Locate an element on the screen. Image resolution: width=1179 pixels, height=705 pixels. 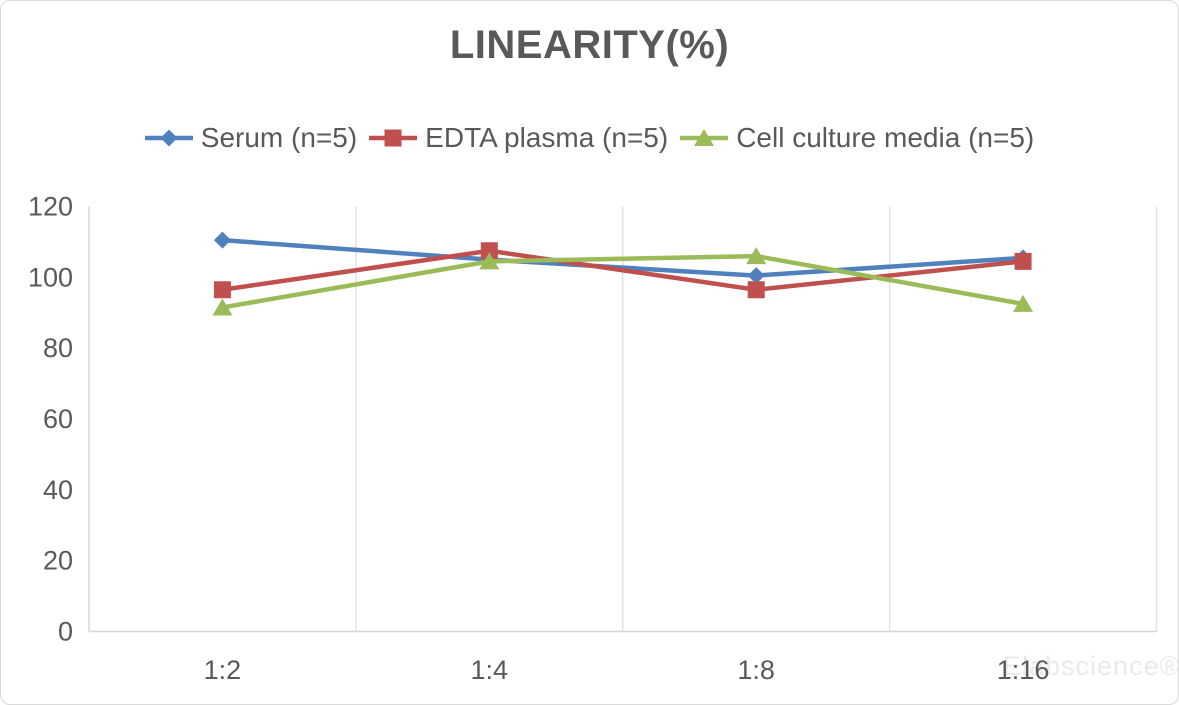
marker-serum-1:8 is located at coordinates (756, 276).